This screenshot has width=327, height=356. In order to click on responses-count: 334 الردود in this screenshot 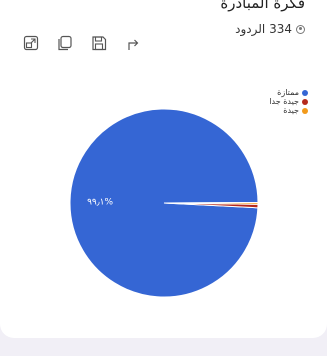, I will do `click(270, 29)`.